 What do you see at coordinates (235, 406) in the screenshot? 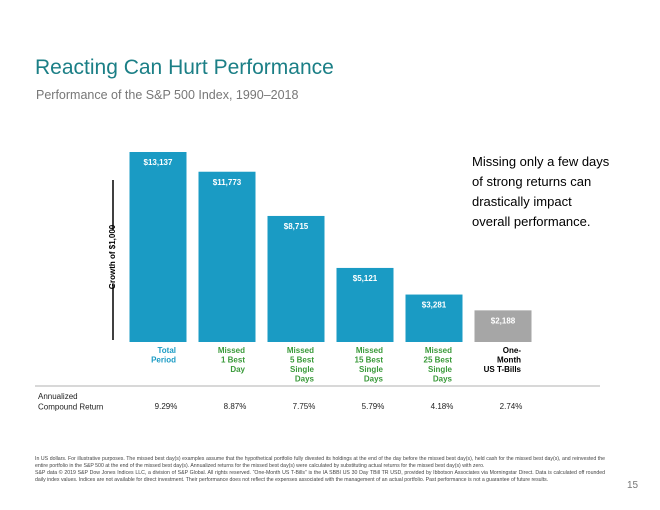
I see `return-value: 8.87%` at bounding box center [235, 406].